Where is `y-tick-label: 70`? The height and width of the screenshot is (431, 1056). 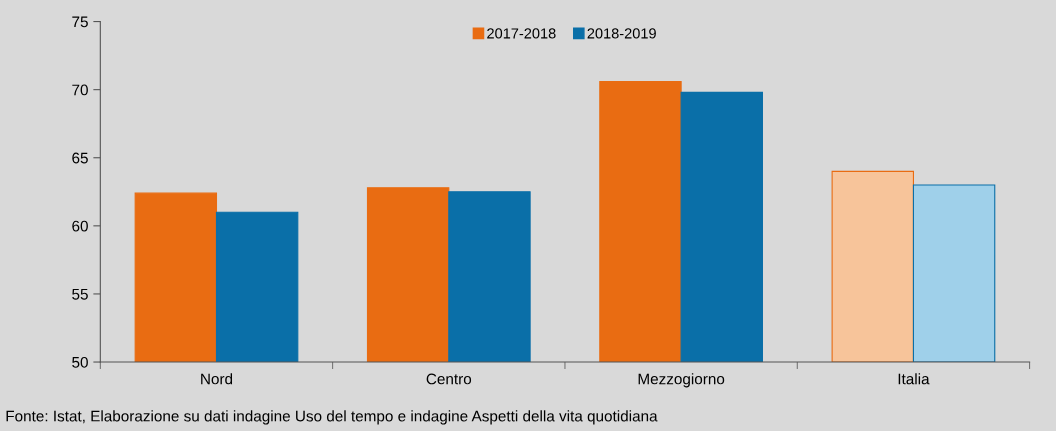 y-tick-label: 70 is located at coordinates (80, 90).